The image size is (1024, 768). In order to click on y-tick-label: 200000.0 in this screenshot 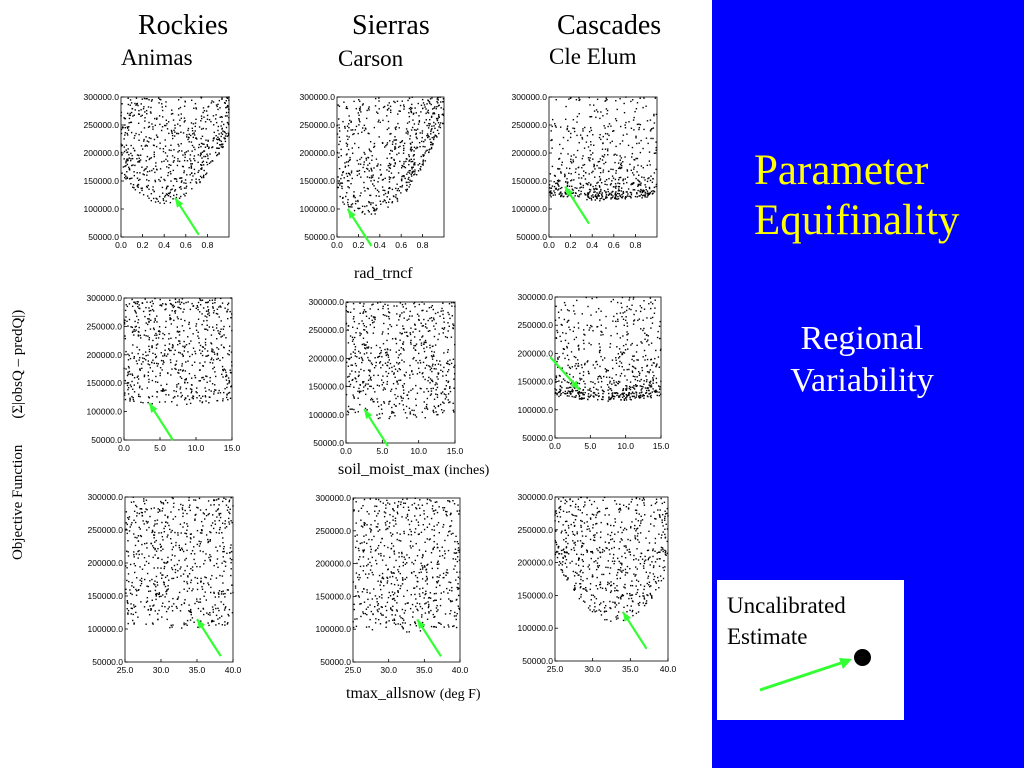, I will do `click(318, 153)`.